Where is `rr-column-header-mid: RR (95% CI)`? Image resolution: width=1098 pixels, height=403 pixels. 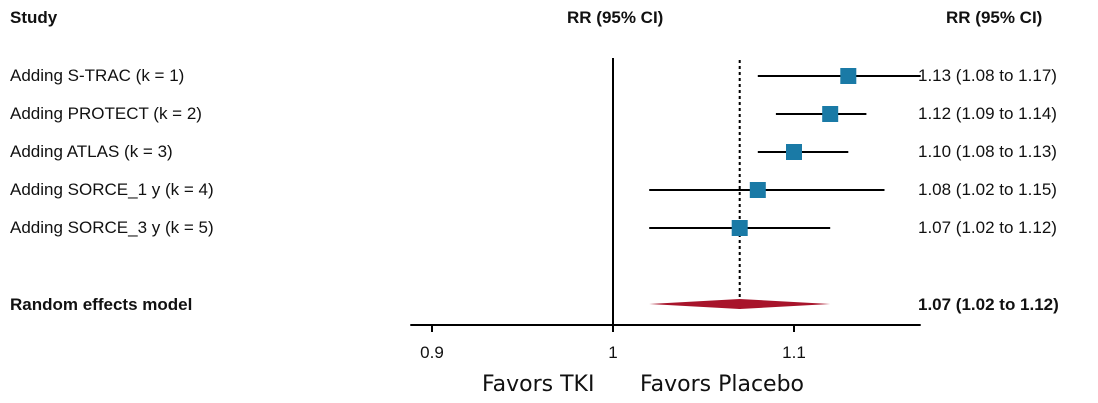 rr-column-header-mid: RR (95% CI) is located at coordinates (615, 17).